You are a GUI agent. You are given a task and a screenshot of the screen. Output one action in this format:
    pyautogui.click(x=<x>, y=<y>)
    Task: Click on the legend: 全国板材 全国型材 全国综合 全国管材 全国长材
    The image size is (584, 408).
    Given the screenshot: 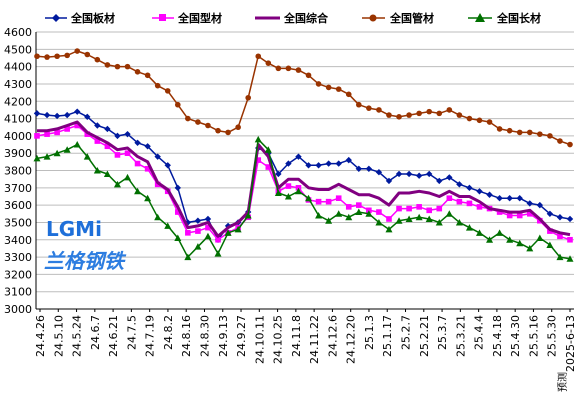 What is the action you would take?
    pyautogui.click(x=293, y=18)
    